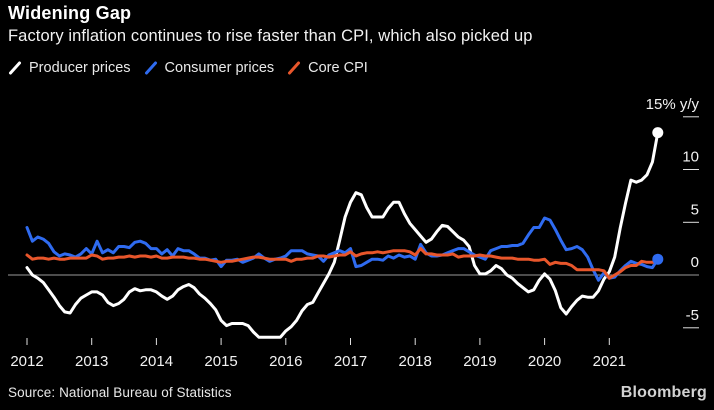 Image resolution: width=714 pixels, height=410 pixels. I want to click on core-cpi-line-swatch-icon, so click(294, 68).